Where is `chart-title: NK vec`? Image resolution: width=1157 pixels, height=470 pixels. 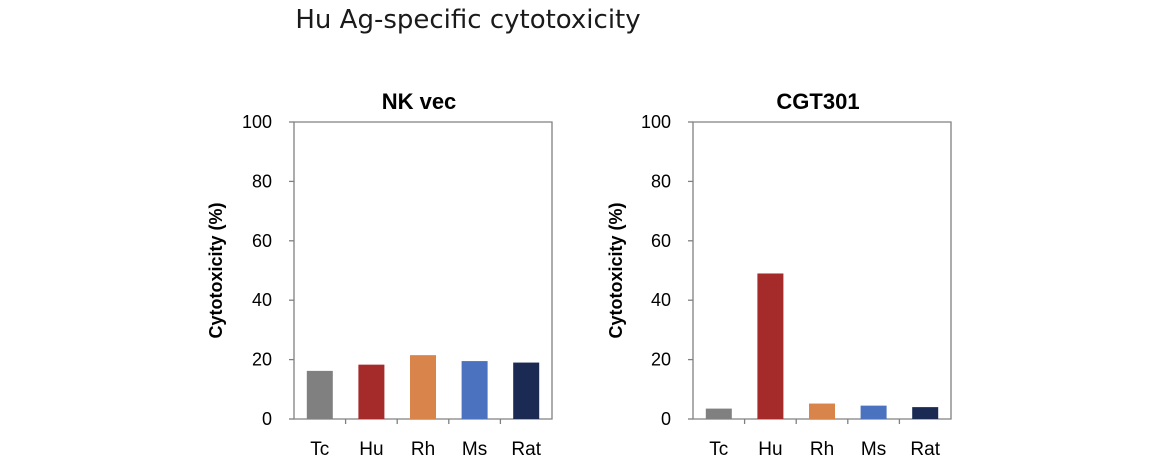 chart-title: NK vec is located at coordinates (419, 101).